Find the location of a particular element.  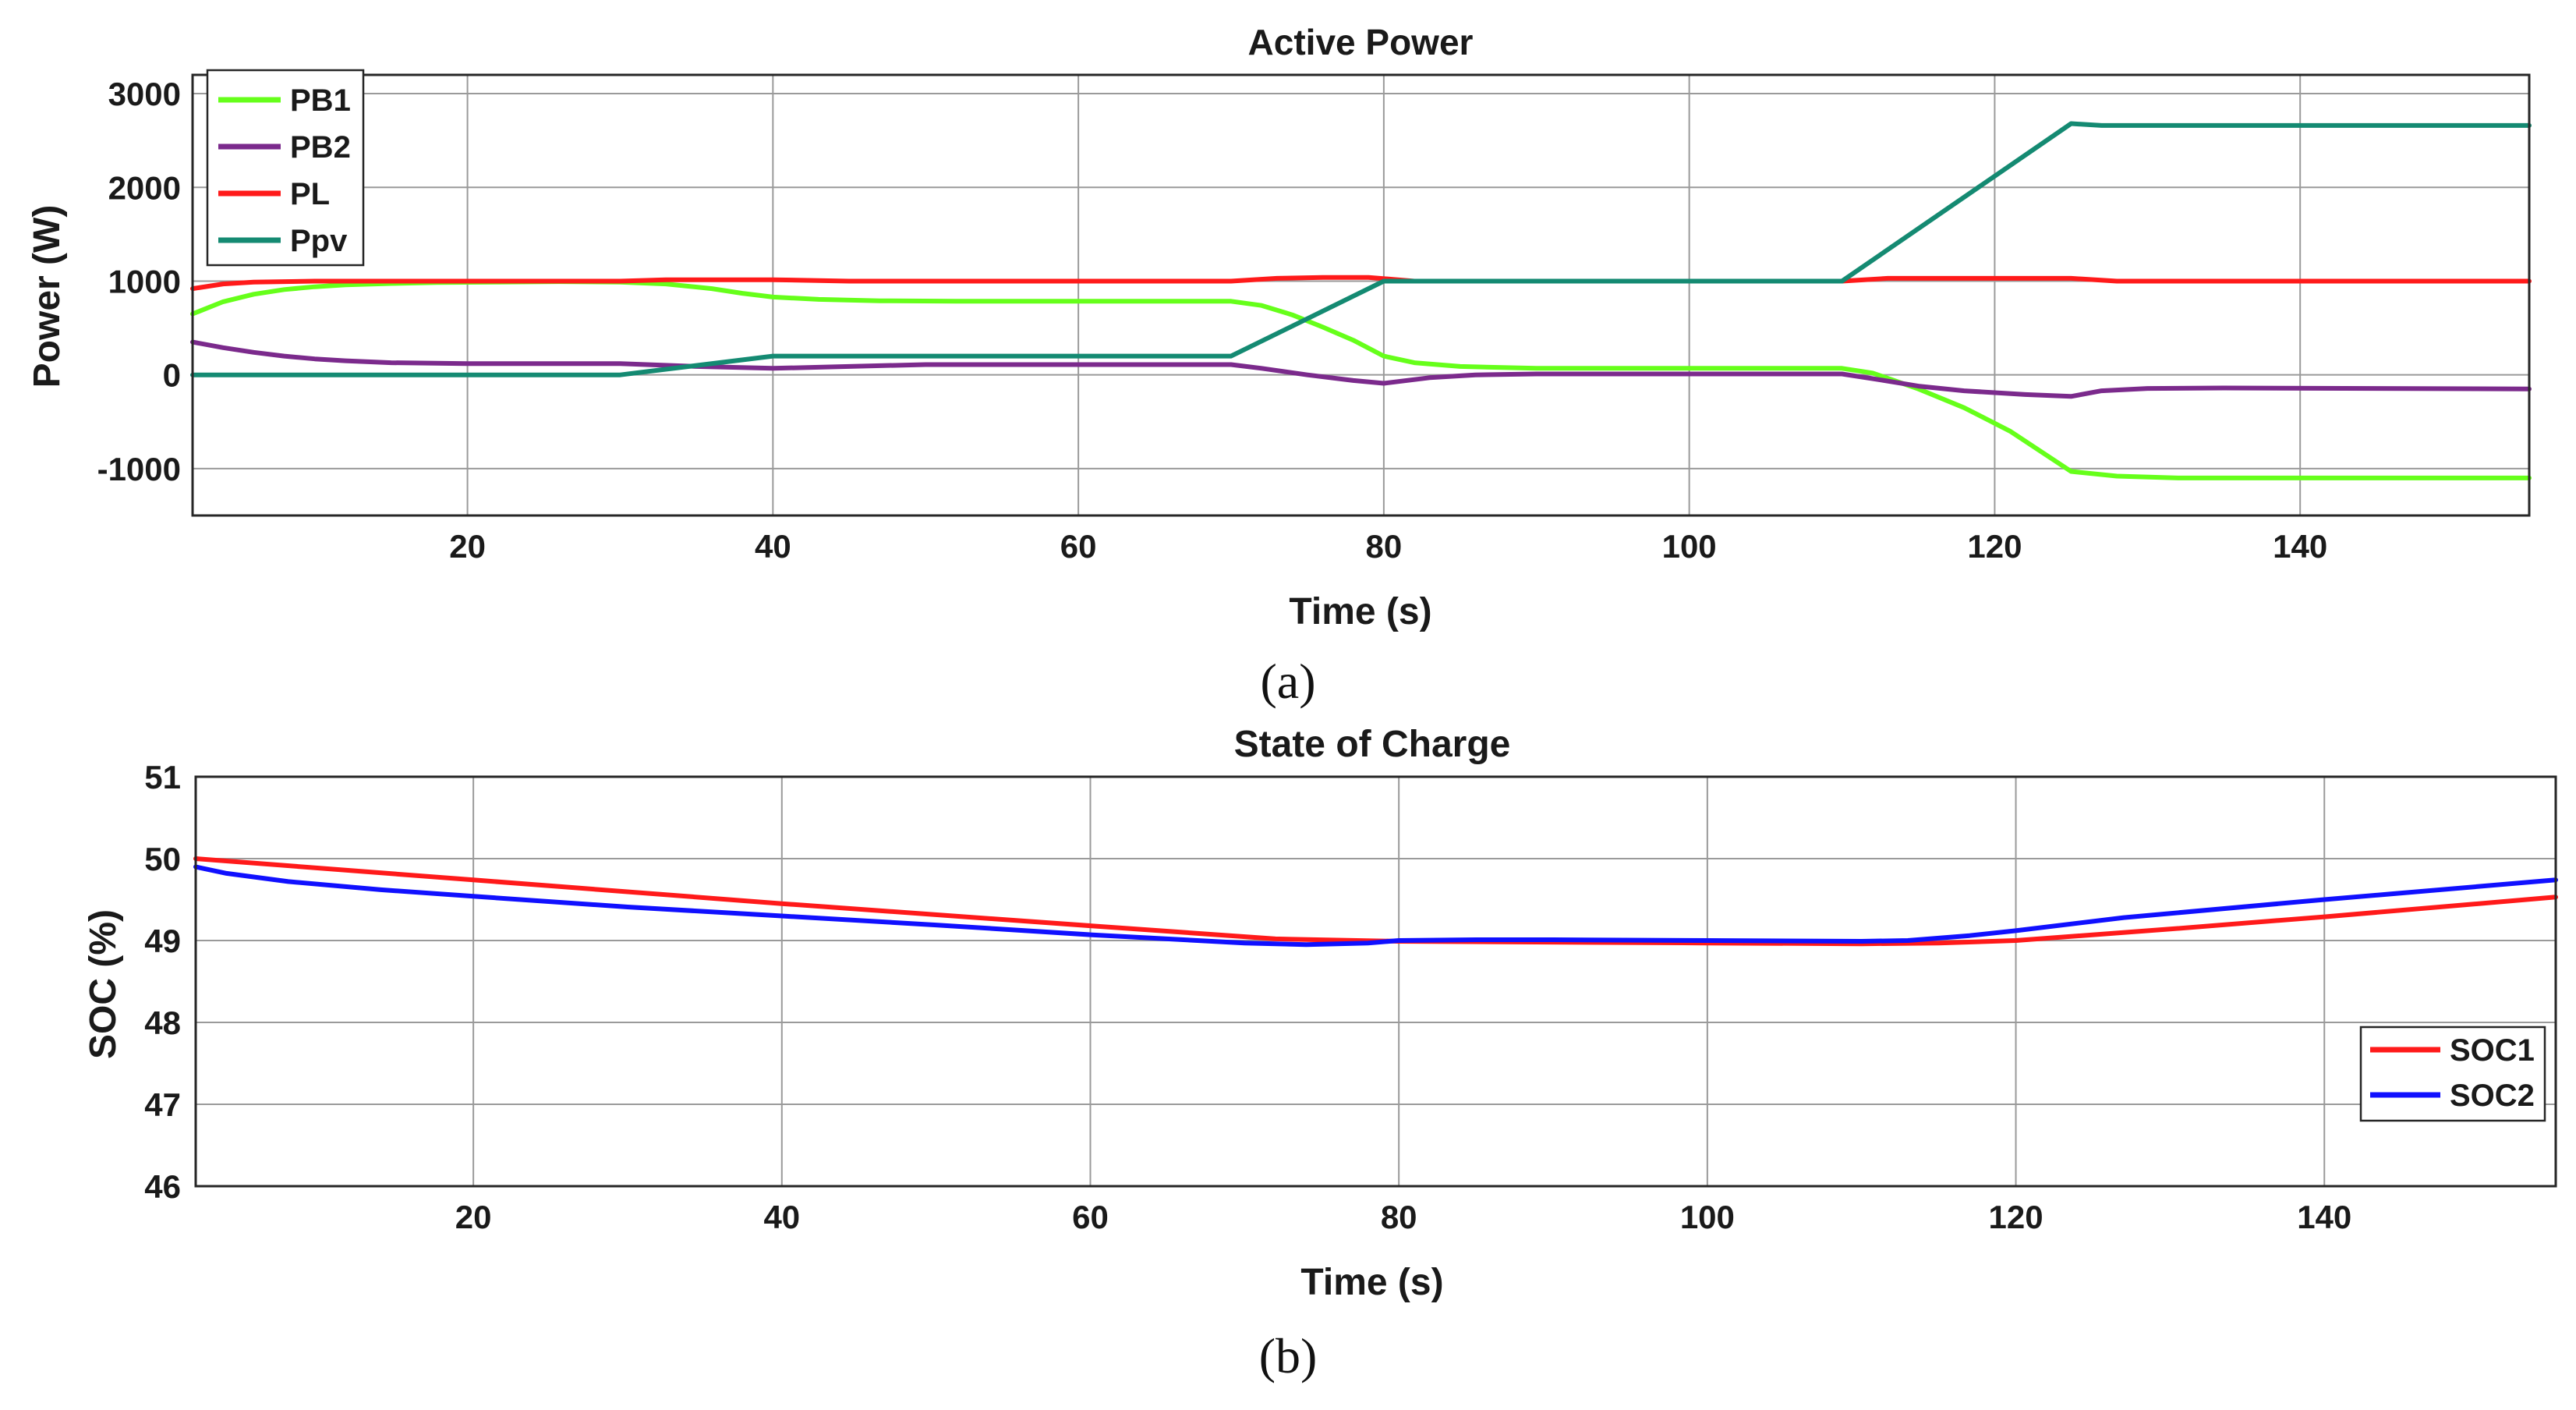

y-tick-label: 0 is located at coordinates (172, 376).